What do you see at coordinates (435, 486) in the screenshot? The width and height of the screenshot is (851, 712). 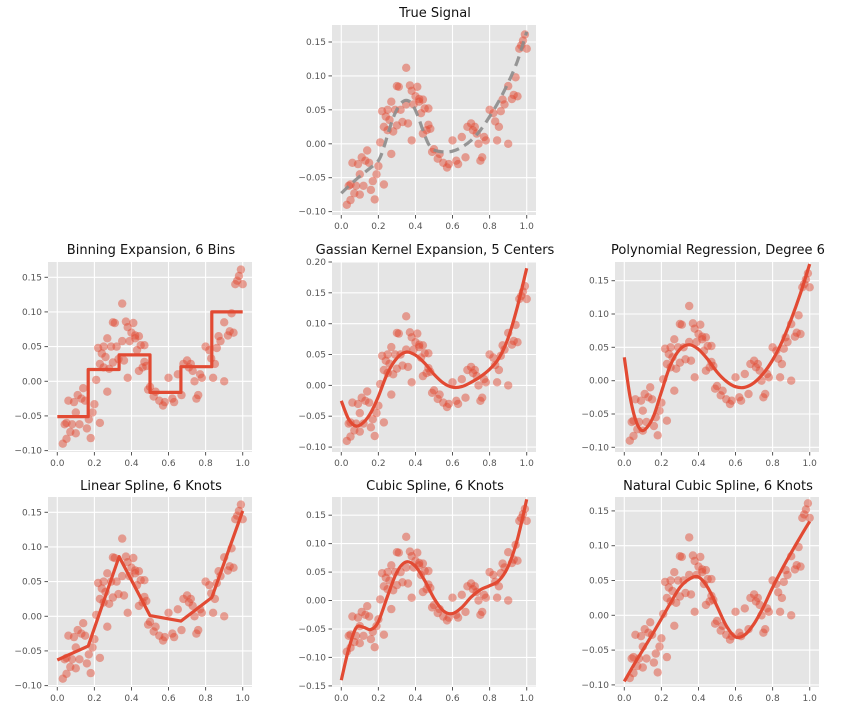 I see `subplot-title: Cubic Spline, 6 Knots` at bounding box center [435, 486].